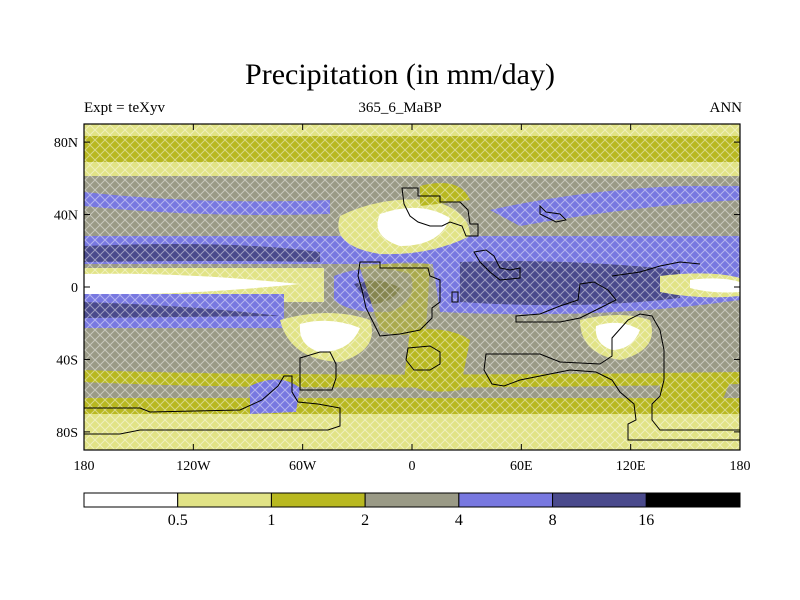 This screenshot has height=600, width=800. What do you see at coordinates (124, 108) in the screenshot?
I see `experiment-label: Expt = teXyv` at bounding box center [124, 108].